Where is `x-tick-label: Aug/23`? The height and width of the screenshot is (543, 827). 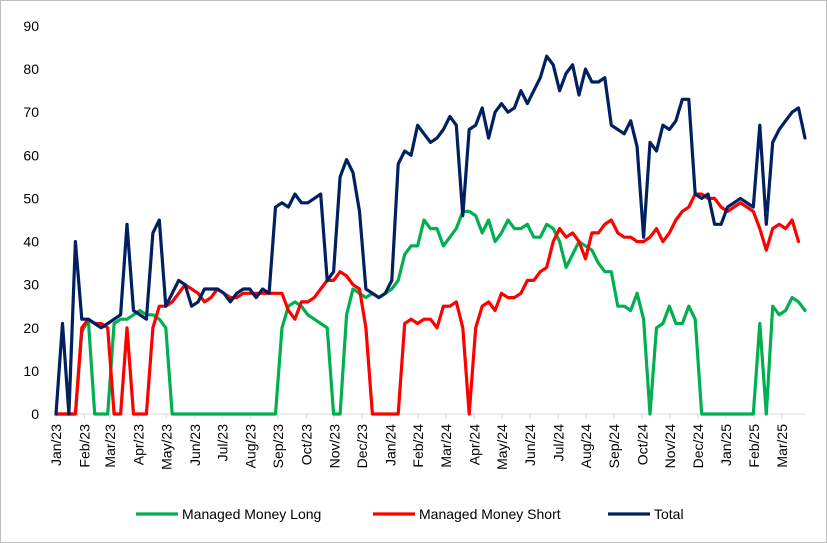
x-tick-label: Aug/23 is located at coordinates (250, 446).